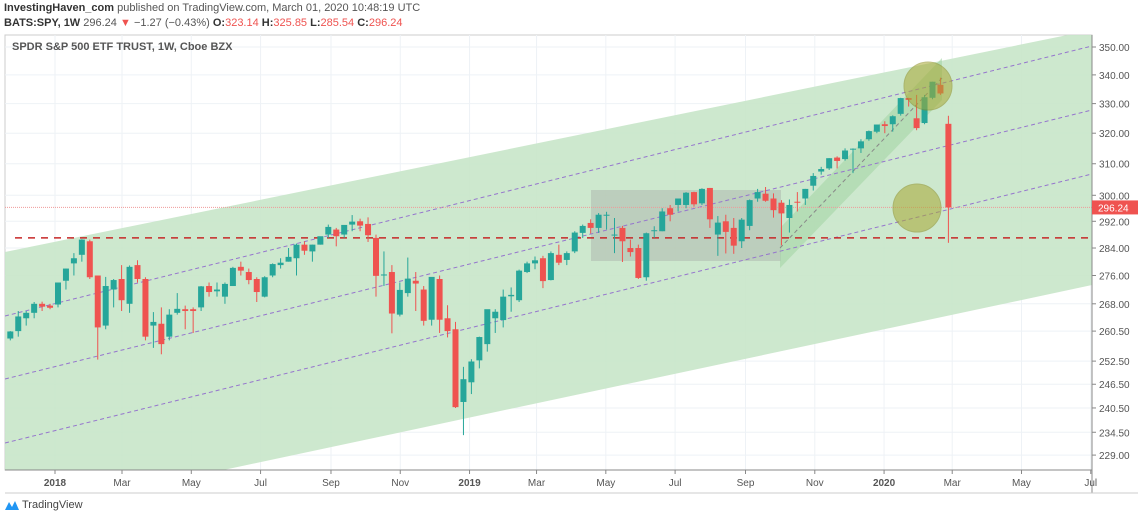 The height and width of the screenshot is (520, 1140). What do you see at coordinates (43, 505) in the screenshot?
I see `tradingview-logo: TradingView` at bounding box center [43, 505].